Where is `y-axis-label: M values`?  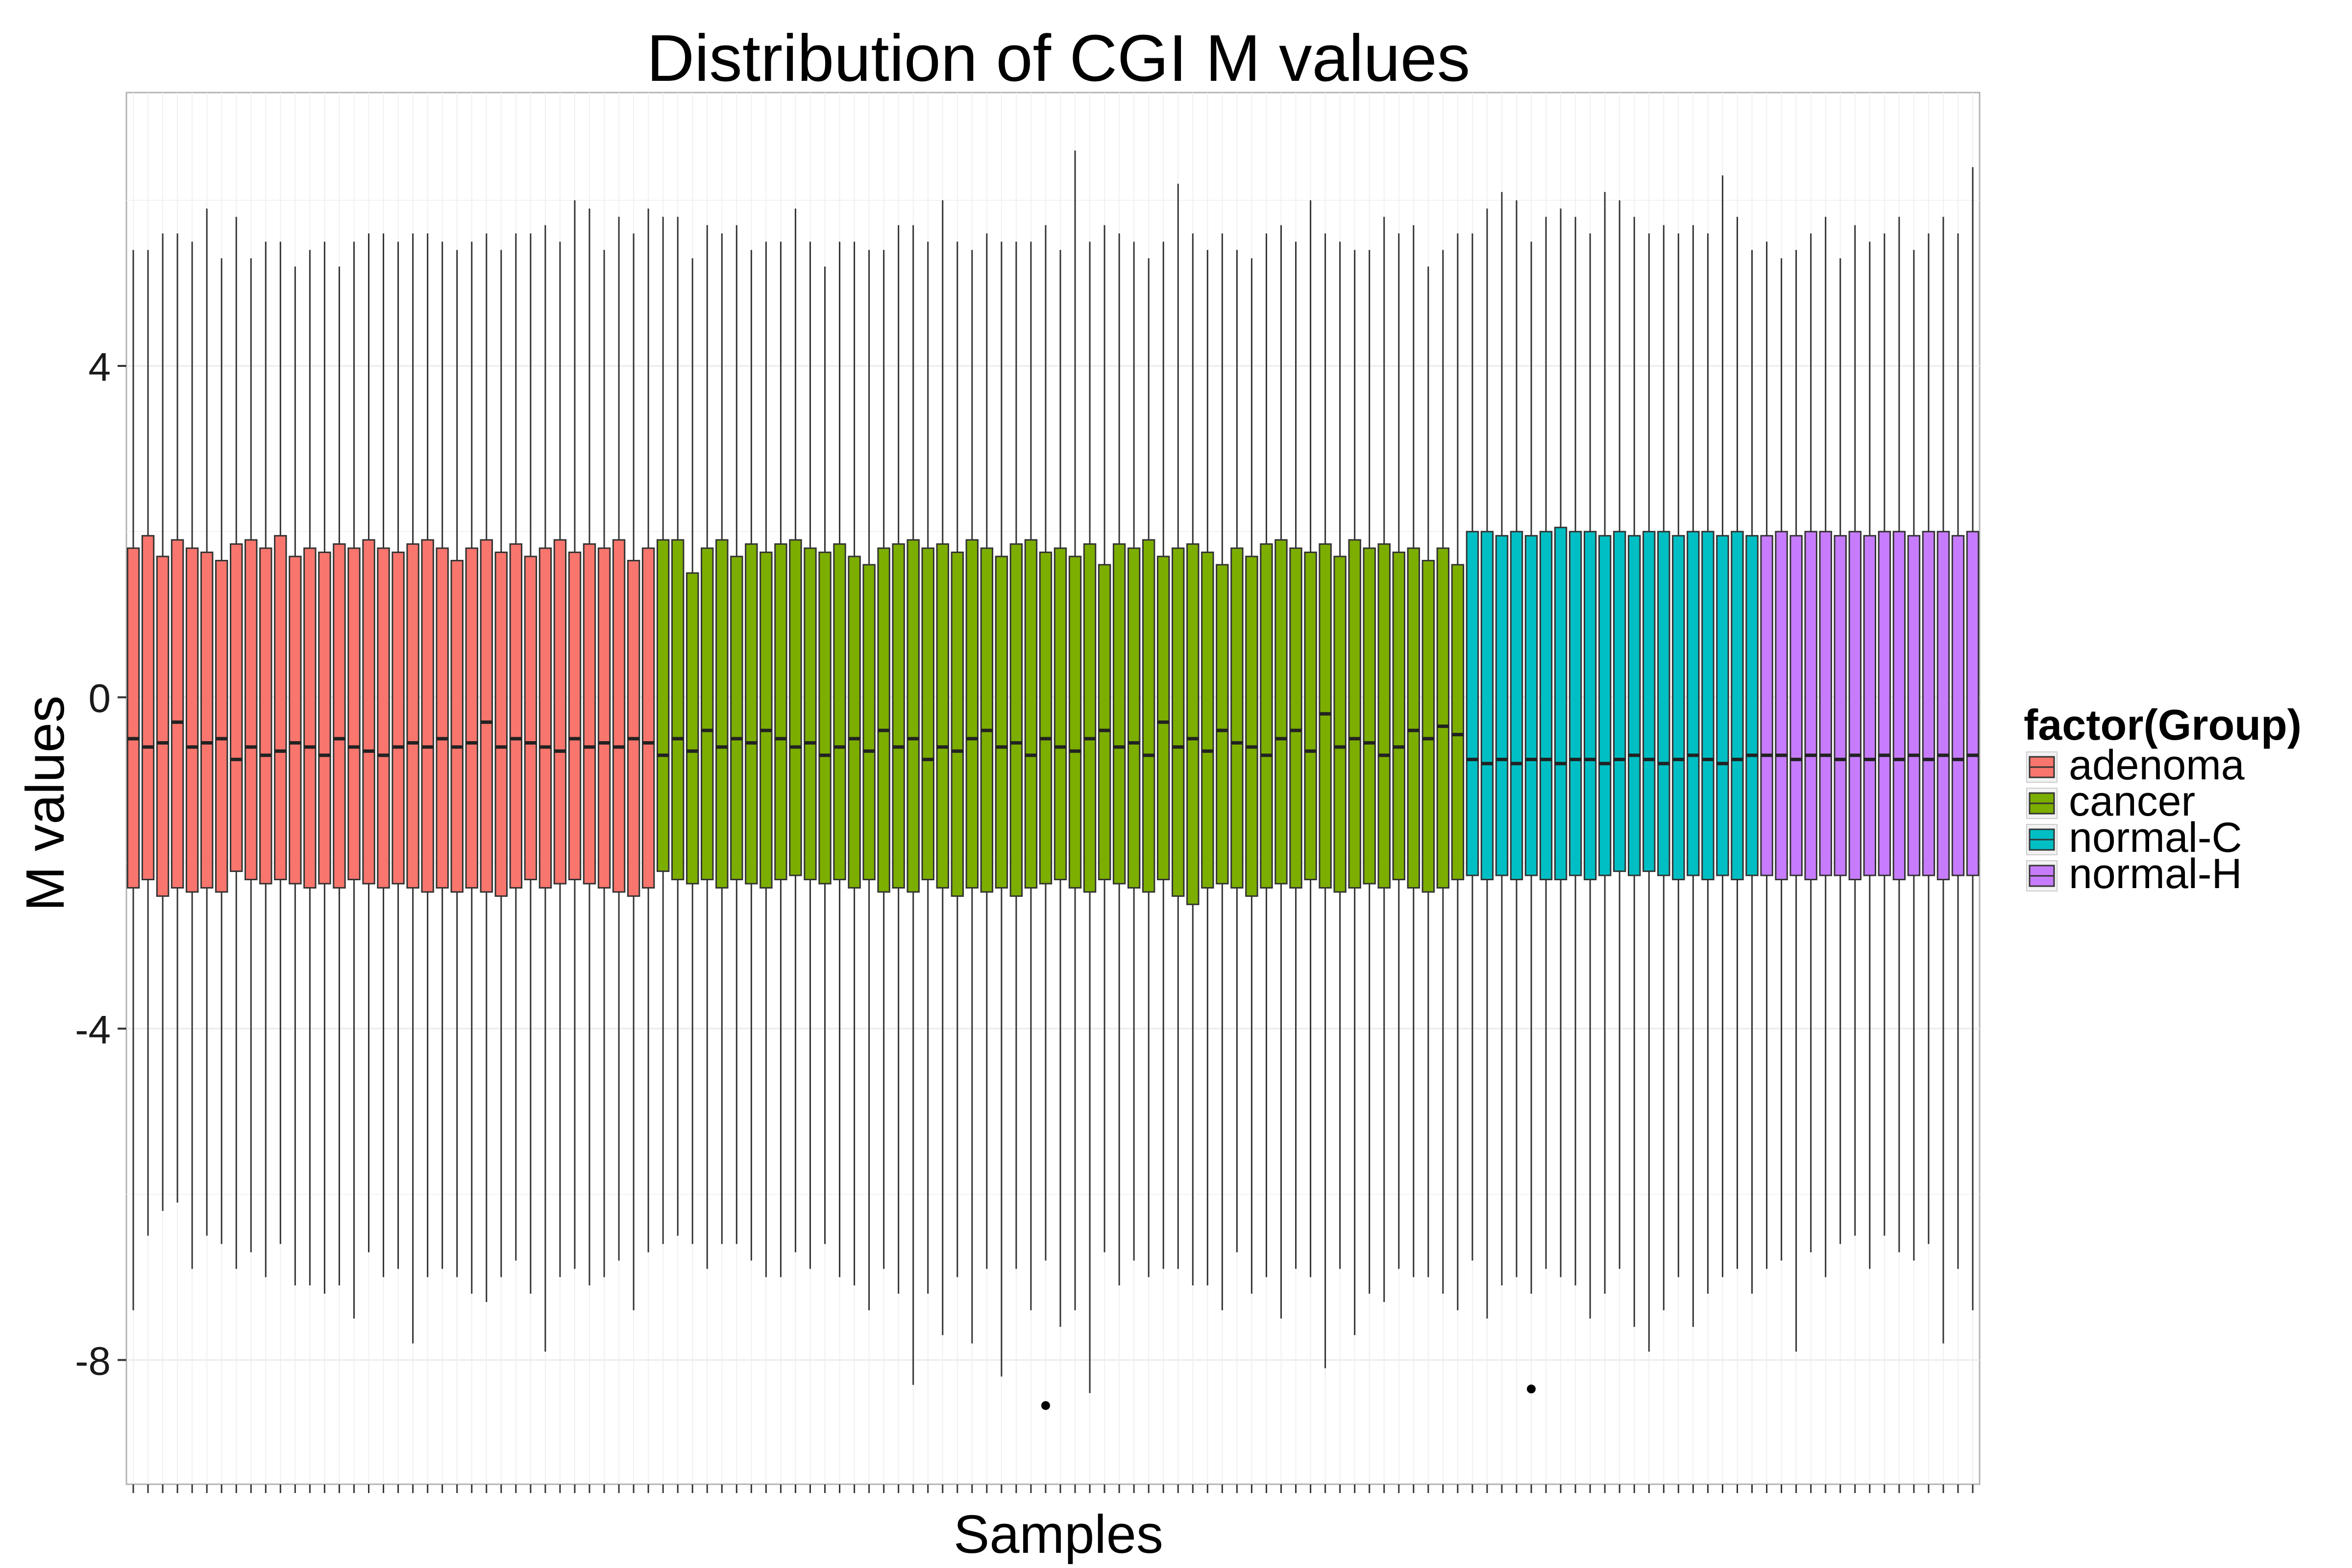 y-axis-label: M values is located at coordinates (45, 803).